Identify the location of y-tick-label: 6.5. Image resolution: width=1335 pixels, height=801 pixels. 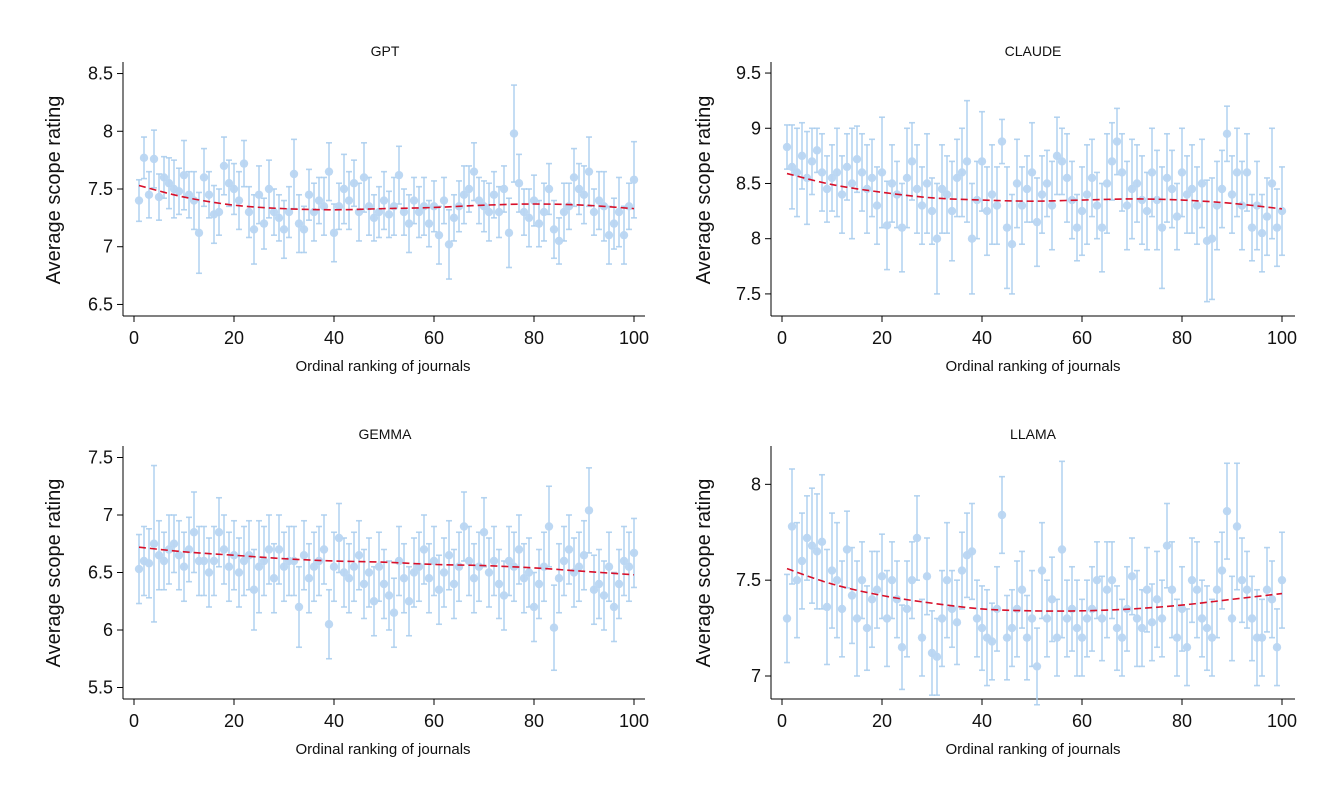
(100, 573).